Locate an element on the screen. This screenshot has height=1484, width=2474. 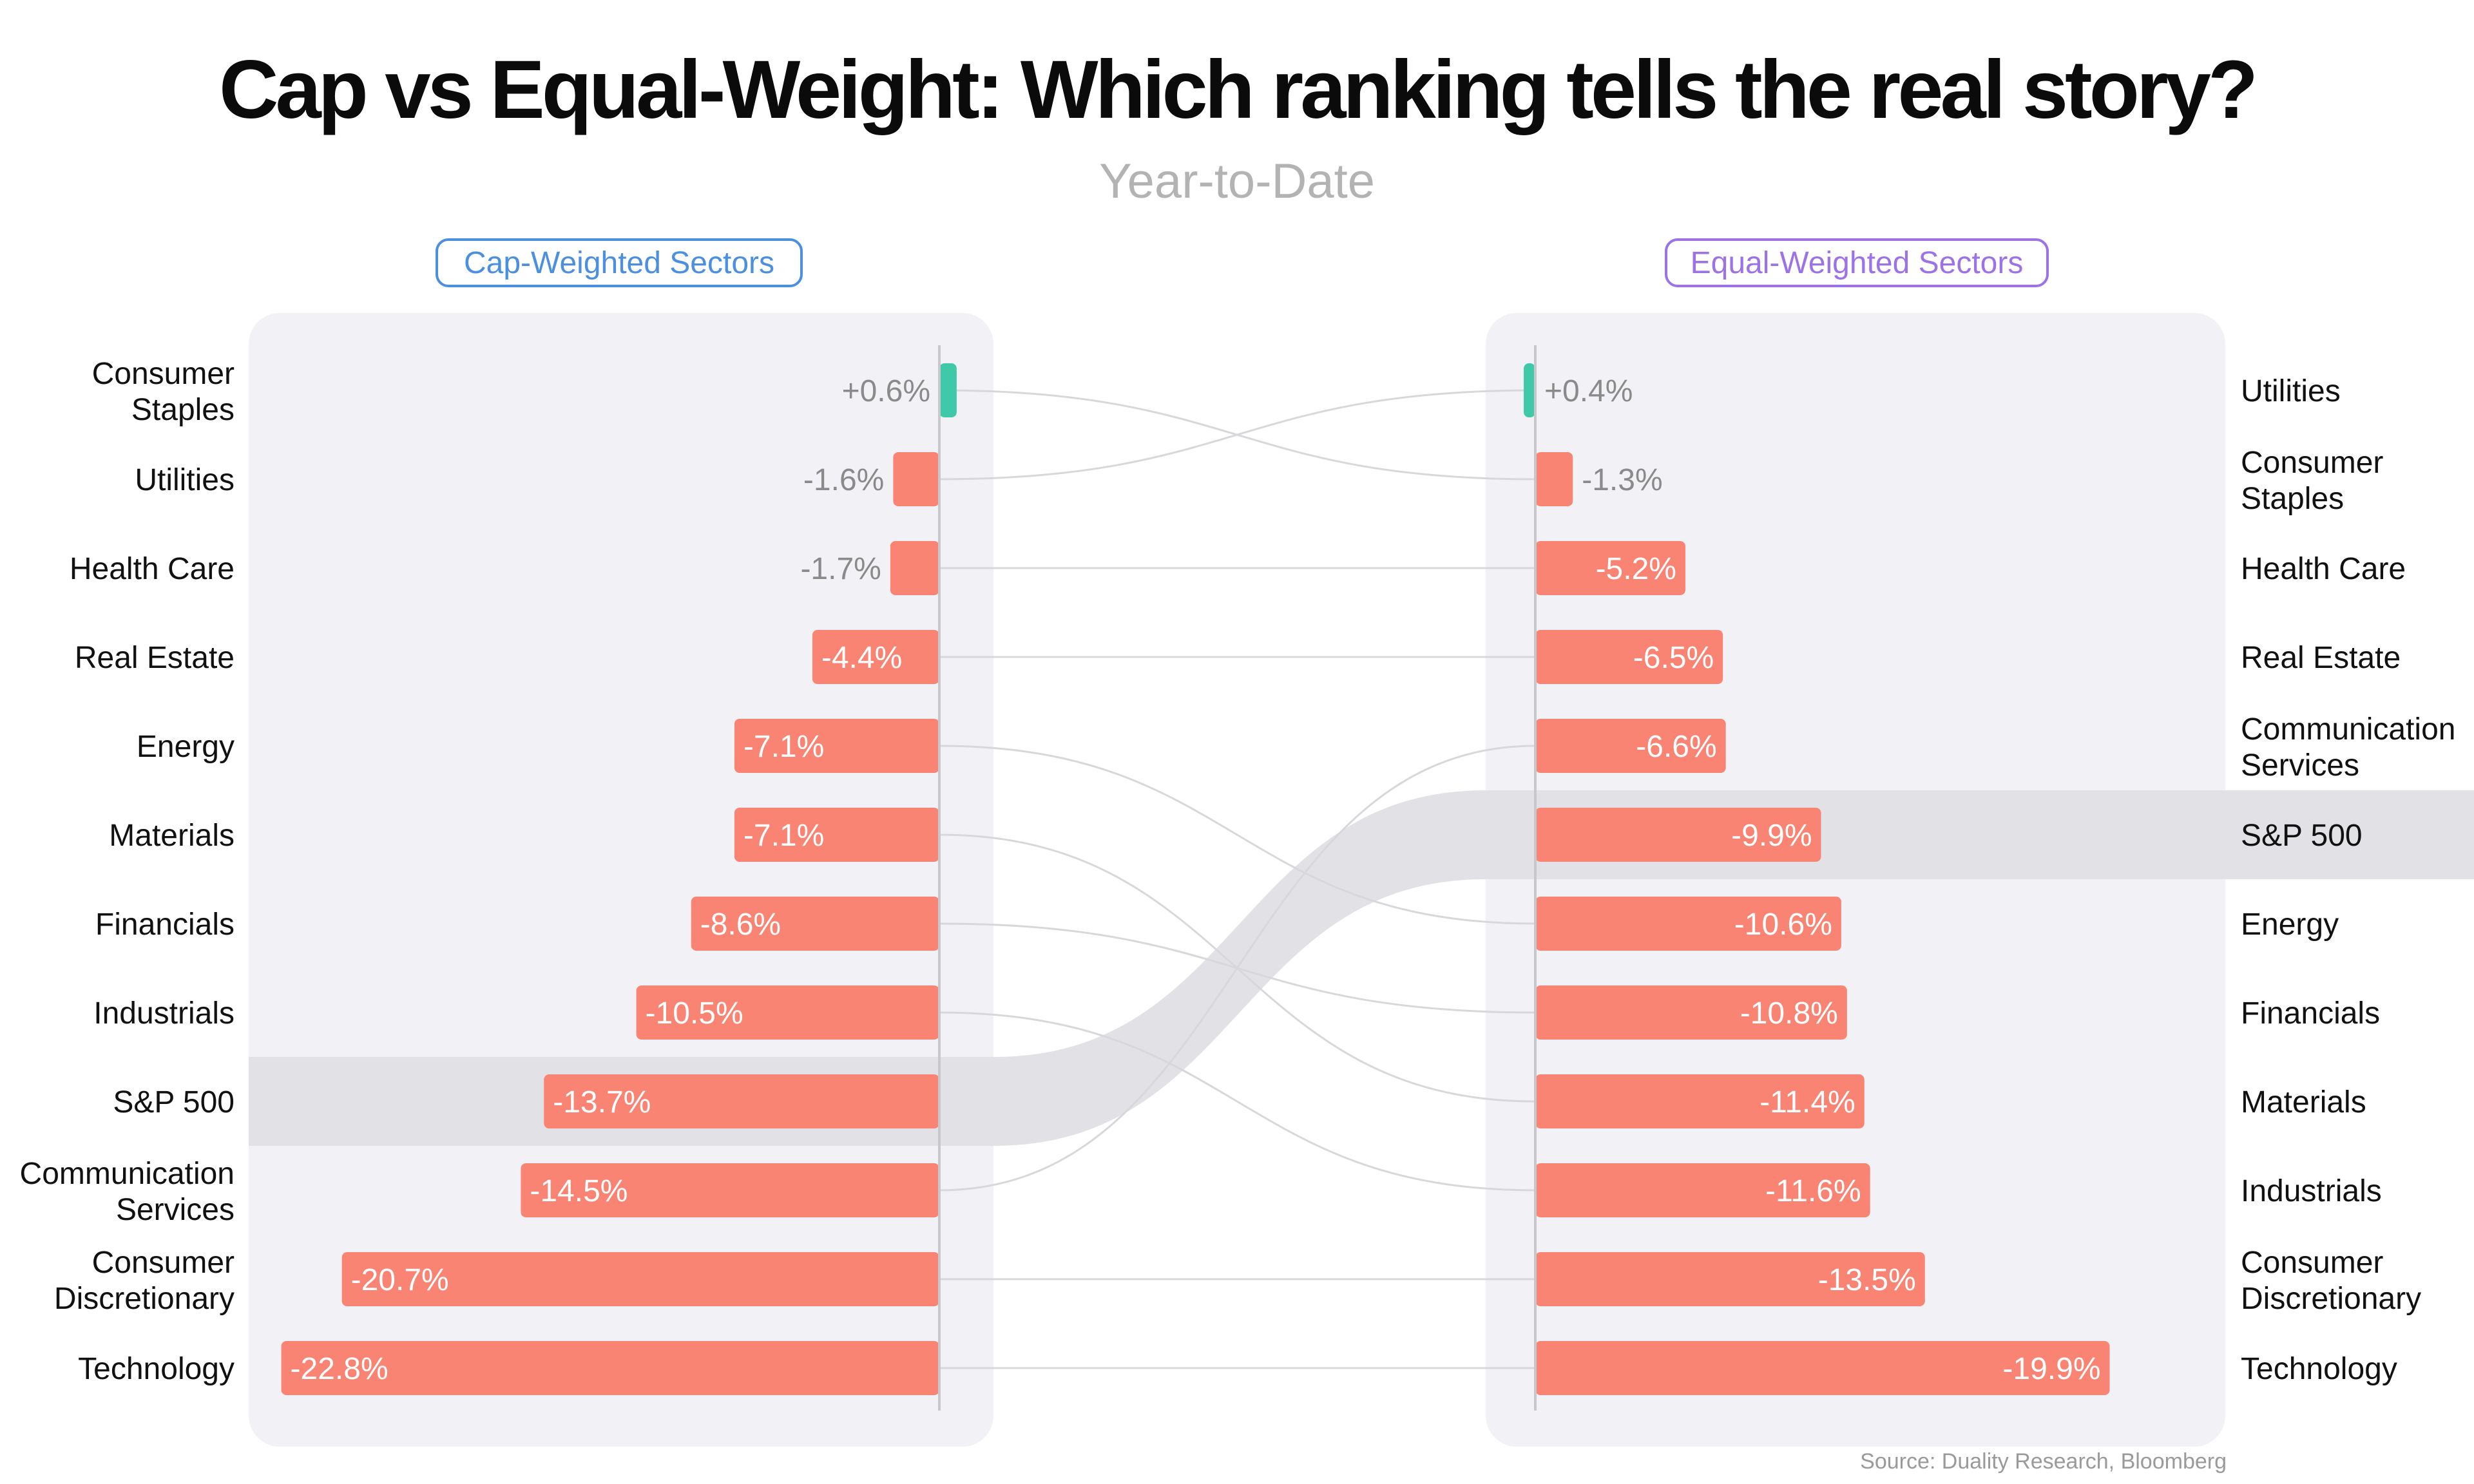
equal-bar-energy is located at coordinates (1688, 924).